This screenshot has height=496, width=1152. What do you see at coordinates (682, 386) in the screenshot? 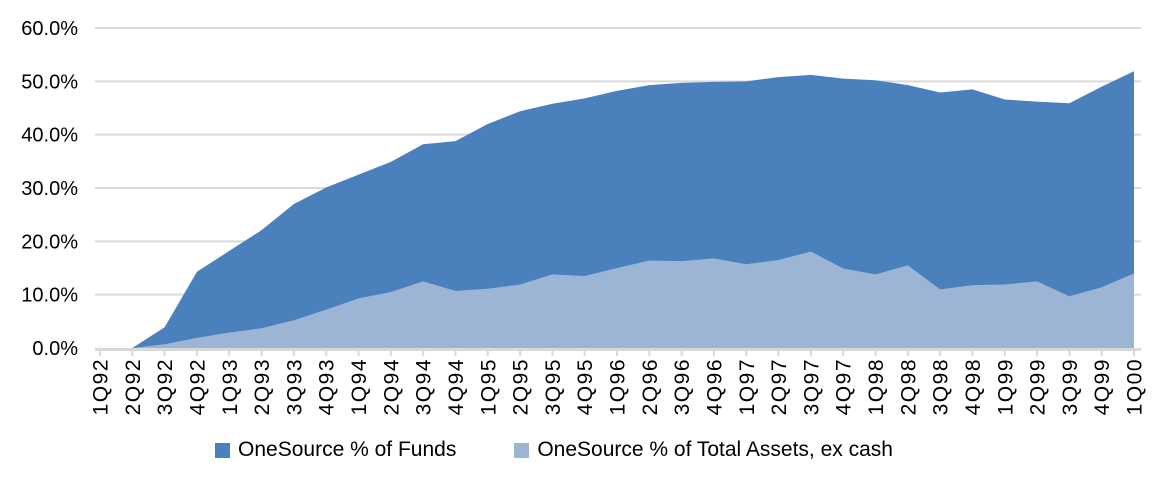
I see `x-axis-tick-label: 3Q96` at bounding box center [682, 386].